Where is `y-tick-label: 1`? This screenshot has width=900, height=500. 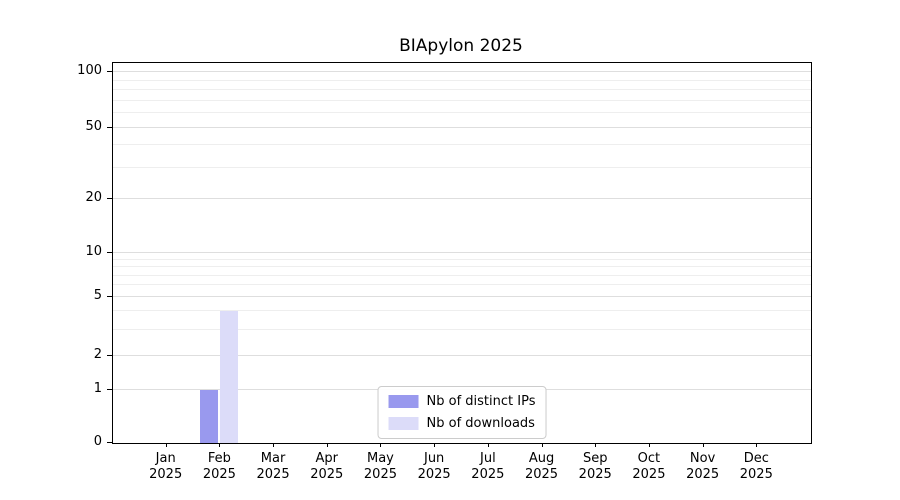
y-tick-label: 1 is located at coordinates (97, 388).